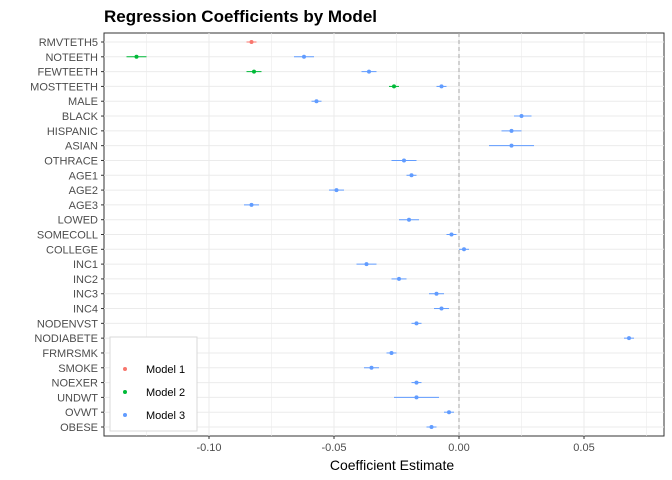 The height and width of the screenshot is (480, 672). Describe the element at coordinates (81, 147) in the screenshot. I see `y-tick-label: ASIAN` at that location.